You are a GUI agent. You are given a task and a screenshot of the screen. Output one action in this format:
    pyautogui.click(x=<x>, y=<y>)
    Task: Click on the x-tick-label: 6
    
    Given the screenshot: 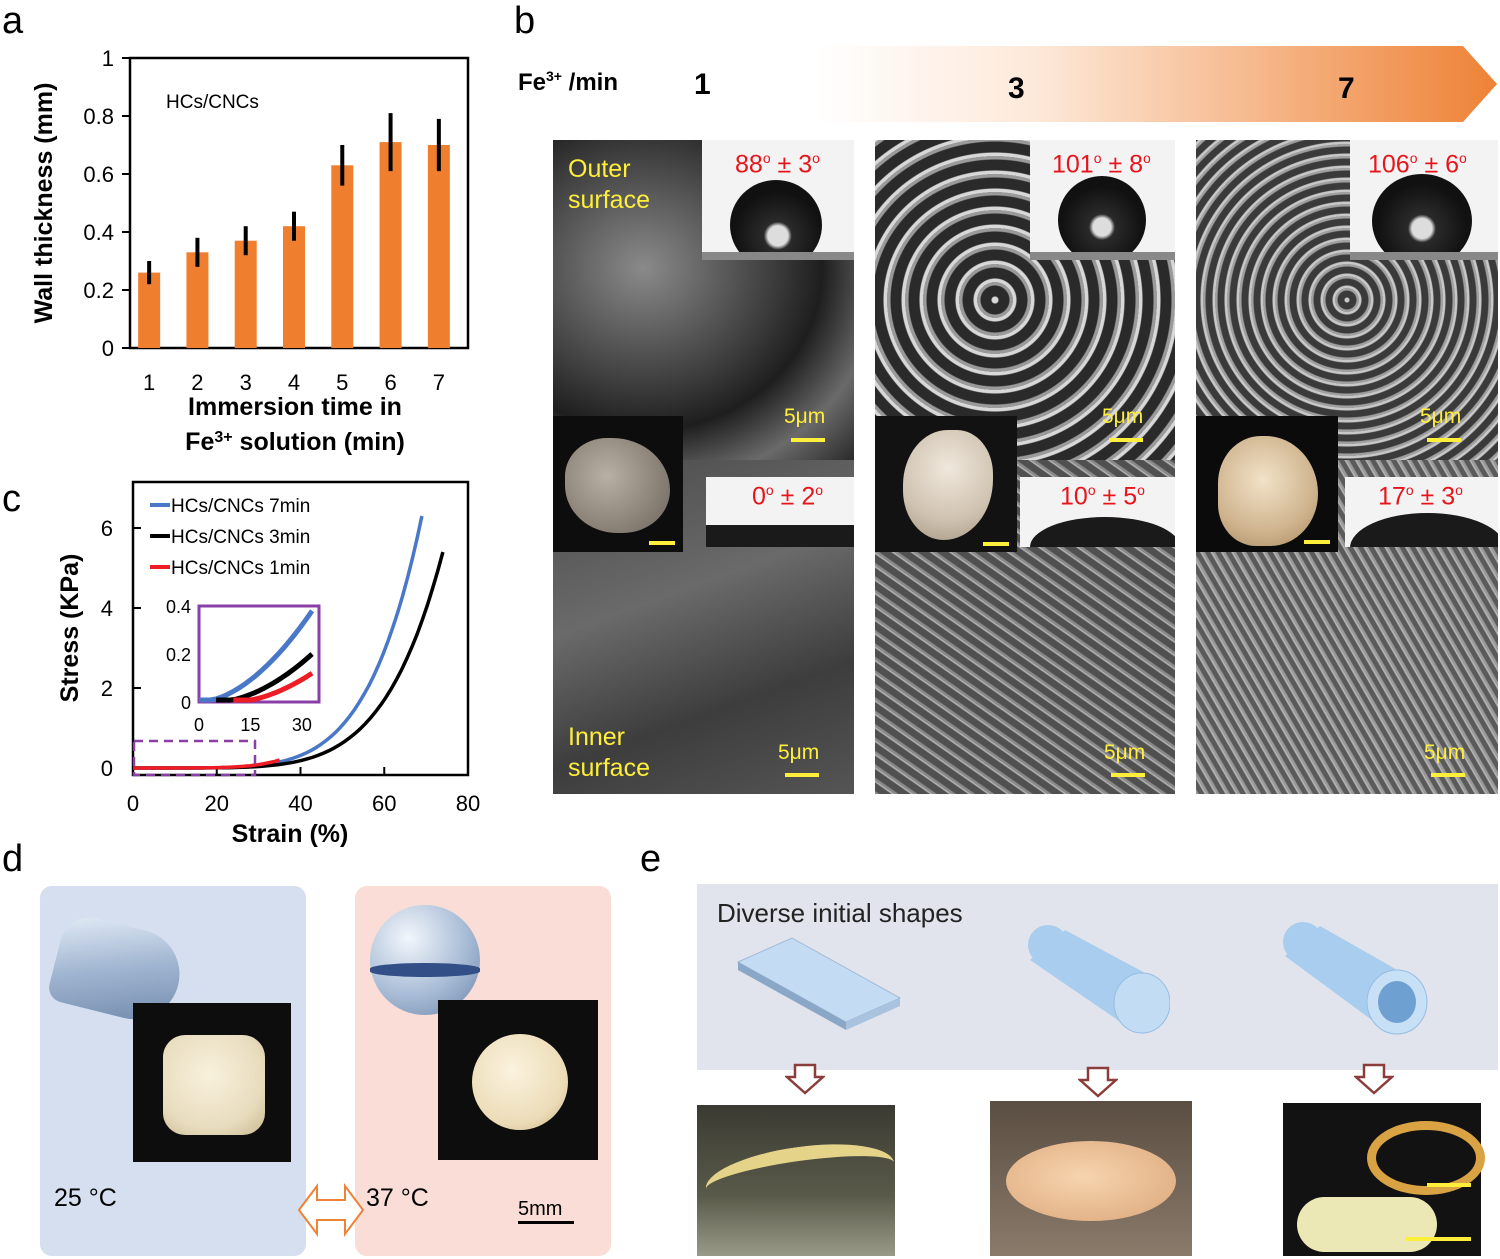 What is the action you would take?
    pyautogui.click(x=390, y=382)
    